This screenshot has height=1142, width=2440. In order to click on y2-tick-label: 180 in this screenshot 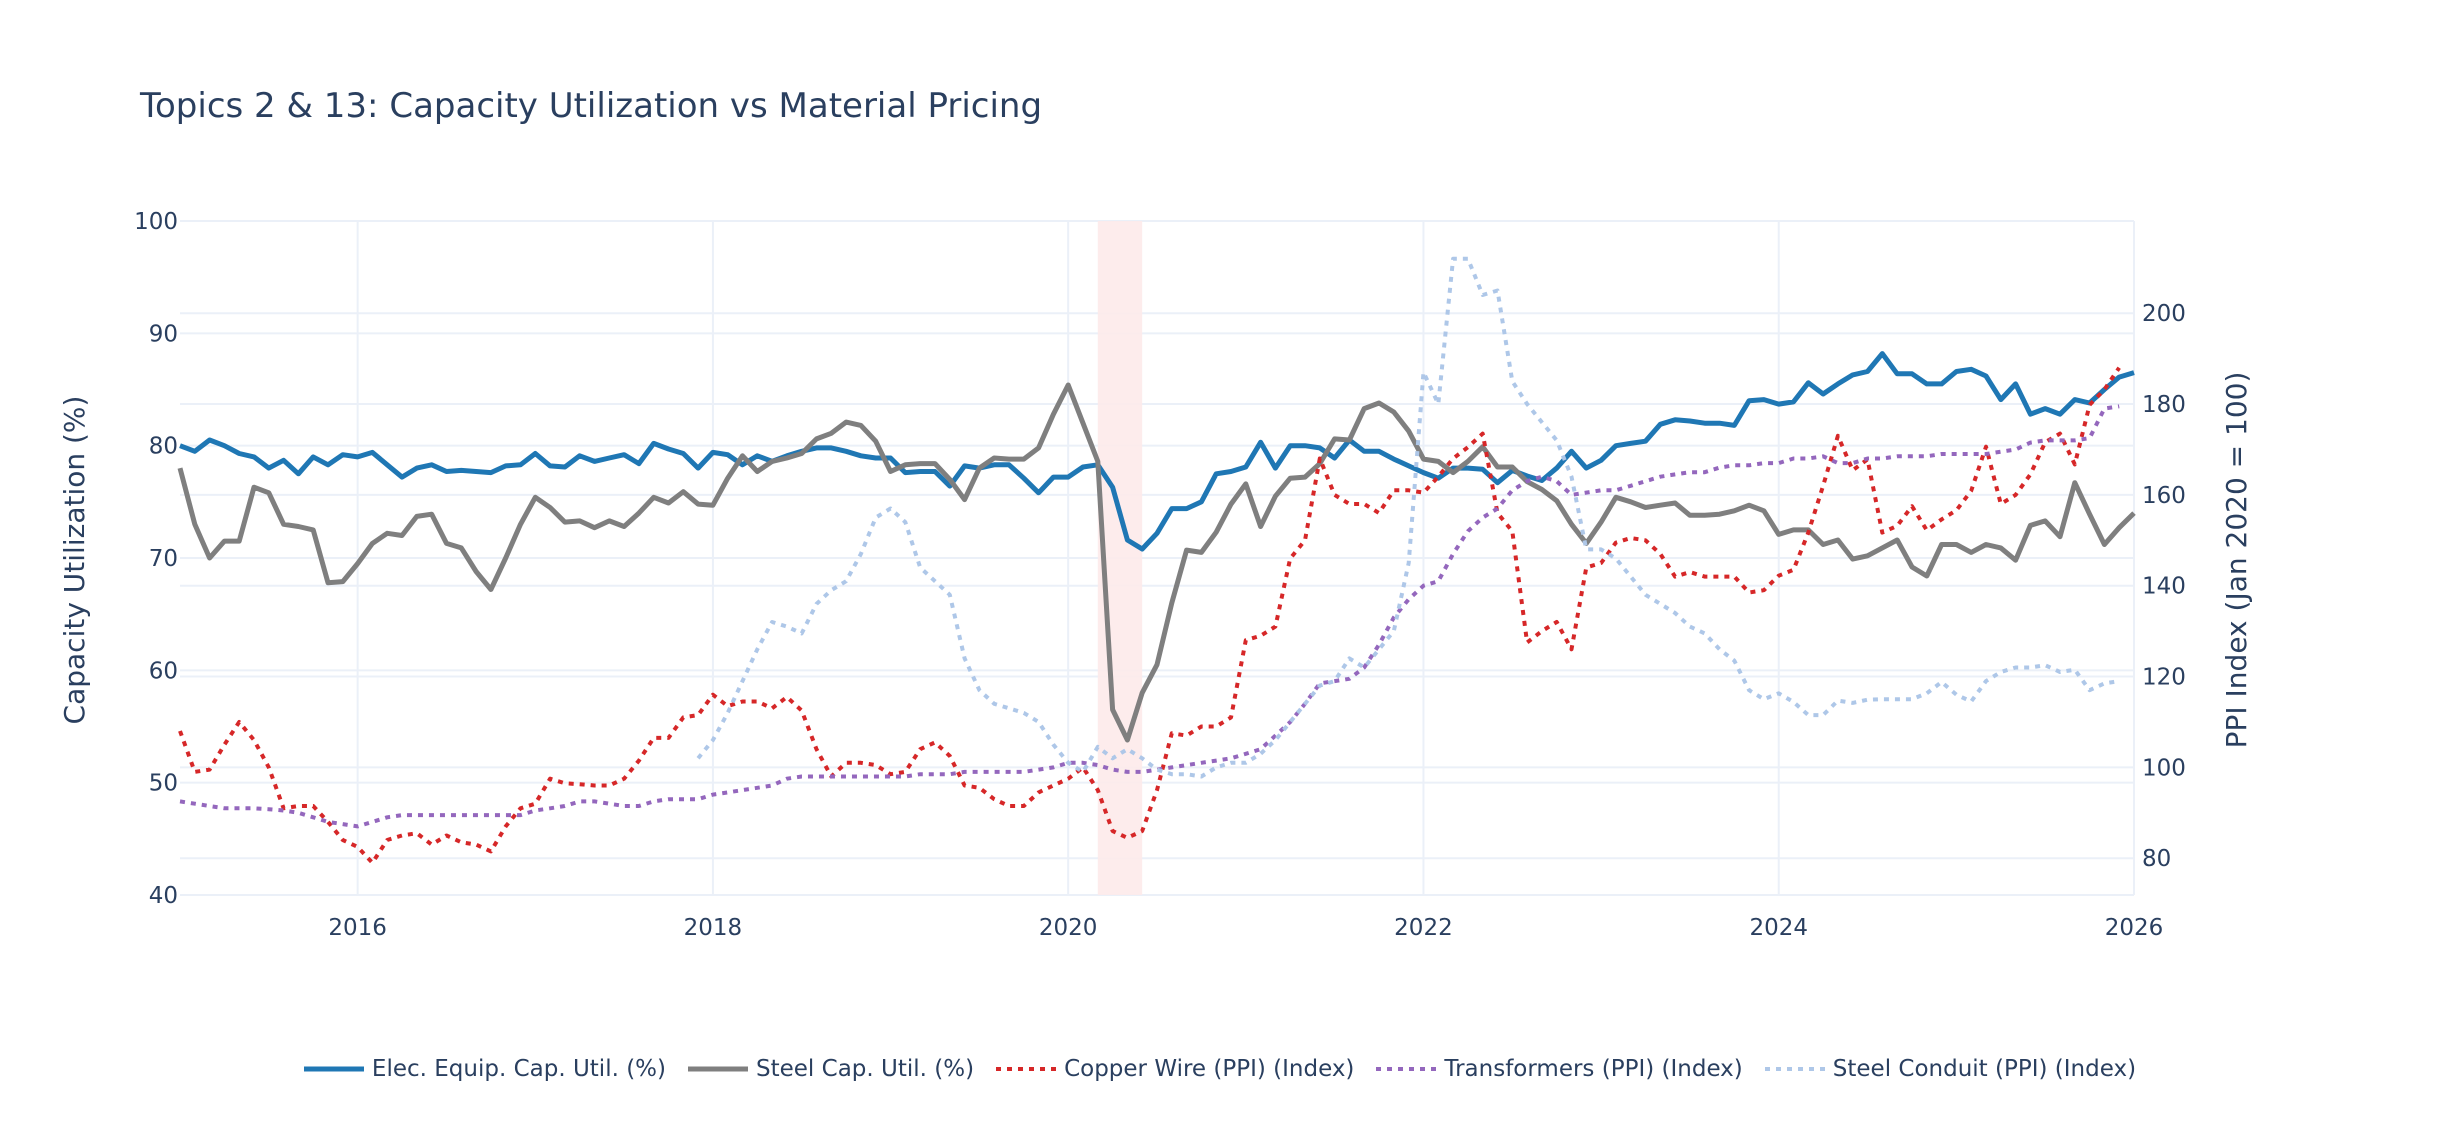, I will do `click(2164, 405)`.